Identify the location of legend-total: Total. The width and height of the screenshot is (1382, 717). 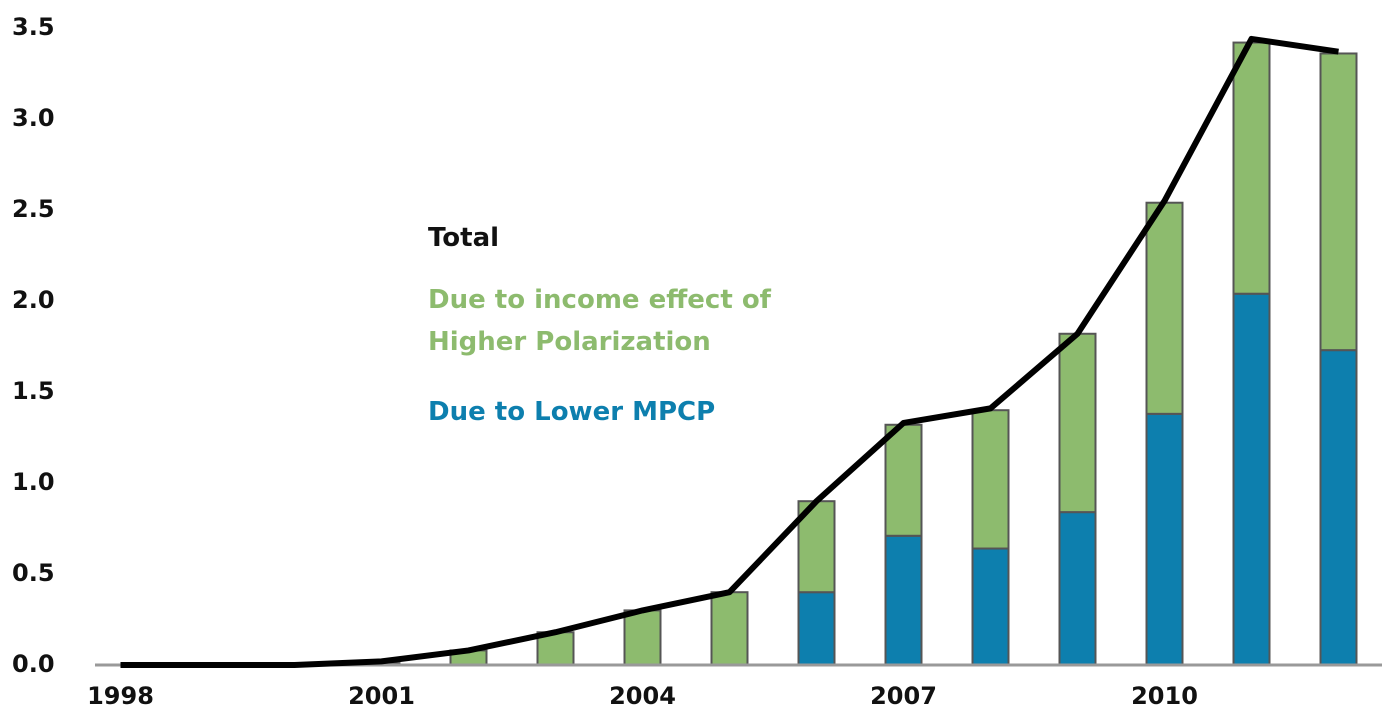
(464, 238).